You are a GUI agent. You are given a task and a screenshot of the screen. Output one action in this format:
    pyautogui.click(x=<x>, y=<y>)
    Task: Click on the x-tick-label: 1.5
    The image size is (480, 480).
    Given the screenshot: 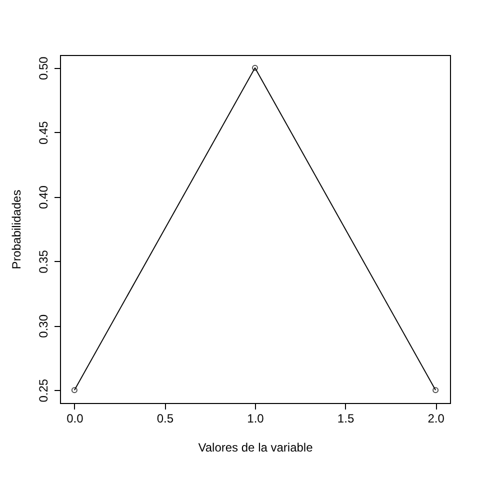 What is the action you would take?
    pyautogui.click(x=345, y=419)
    